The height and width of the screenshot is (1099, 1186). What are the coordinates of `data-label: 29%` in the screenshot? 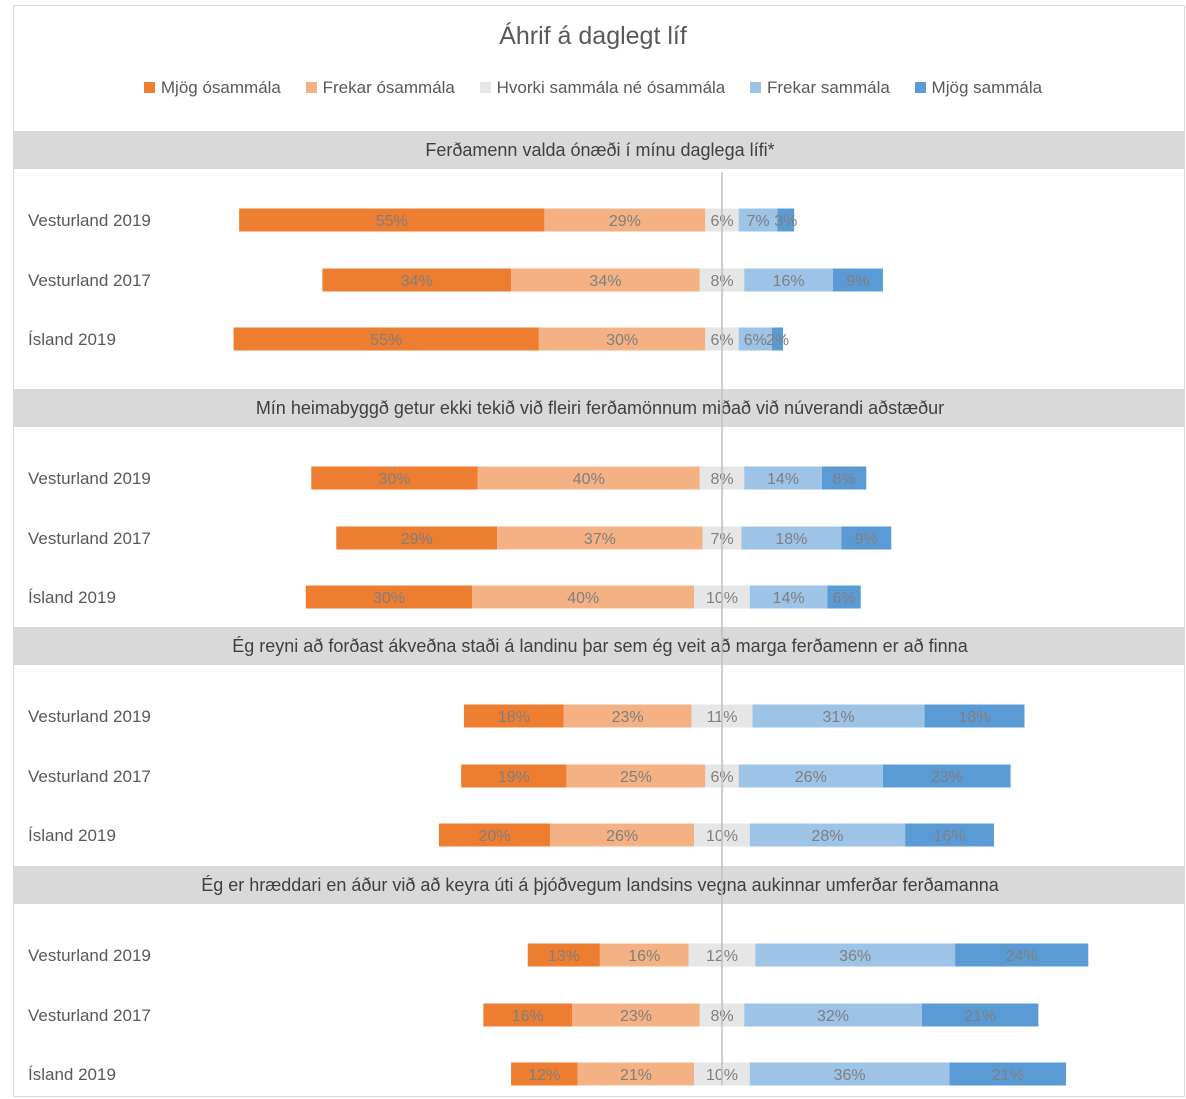 It's located at (625, 221).